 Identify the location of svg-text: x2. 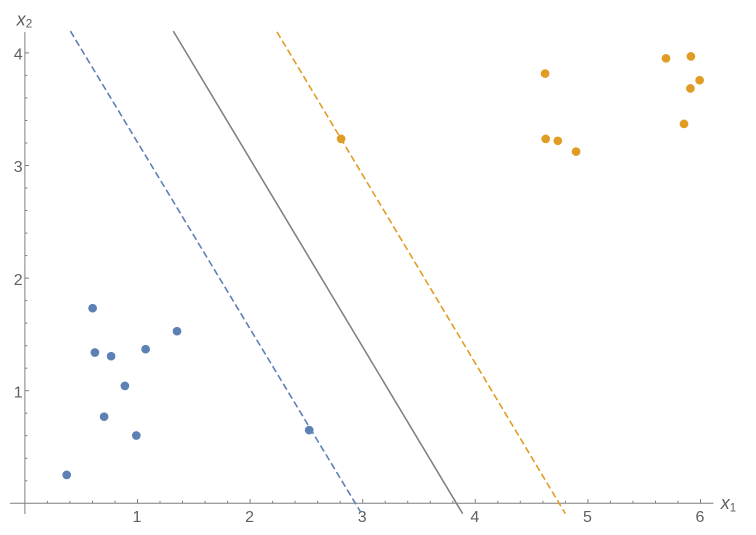
(24, 19).